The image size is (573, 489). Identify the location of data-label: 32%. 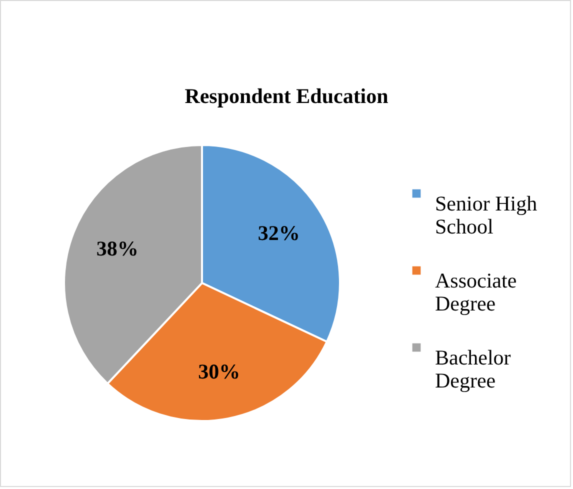
(279, 233).